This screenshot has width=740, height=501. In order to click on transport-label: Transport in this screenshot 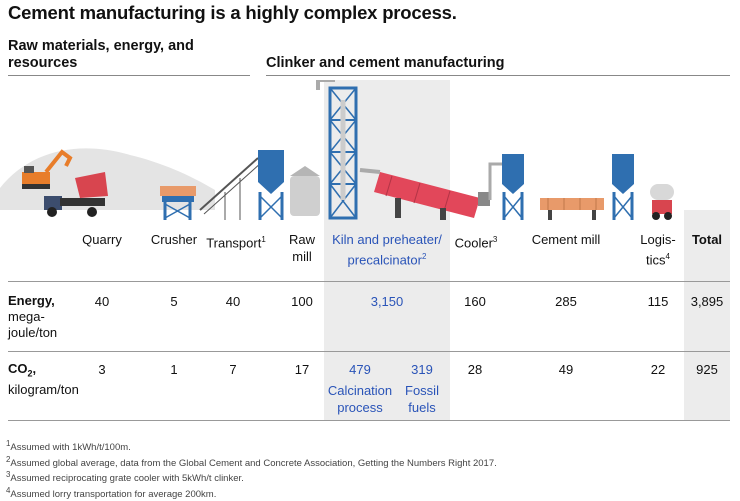, I will do `click(234, 243)`.